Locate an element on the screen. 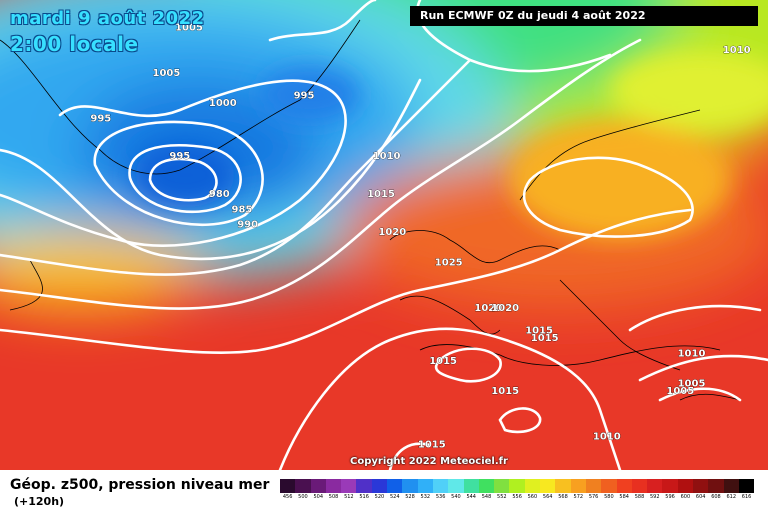  color-scale-label: 568 is located at coordinates (563, 497).